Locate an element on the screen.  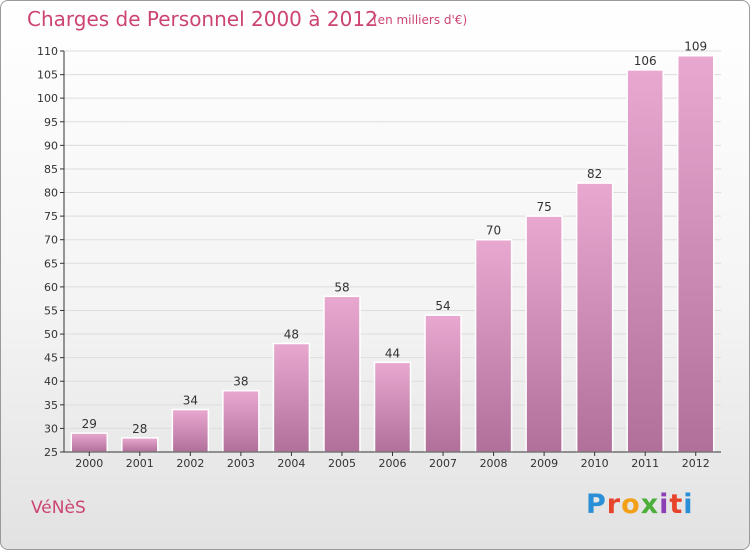
bar-2000 is located at coordinates (89, 442).